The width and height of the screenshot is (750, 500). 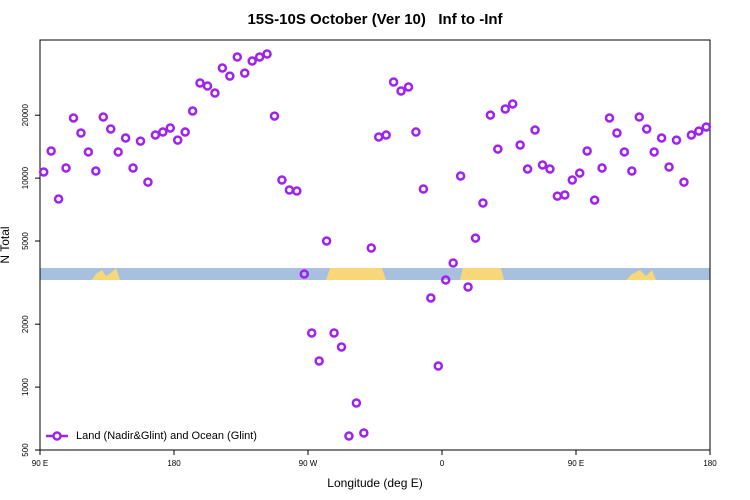 What do you see at coordinates (25, 387) in the screenshot?
I see `y-tick-label: 1000` at bounding box center [25, 387].